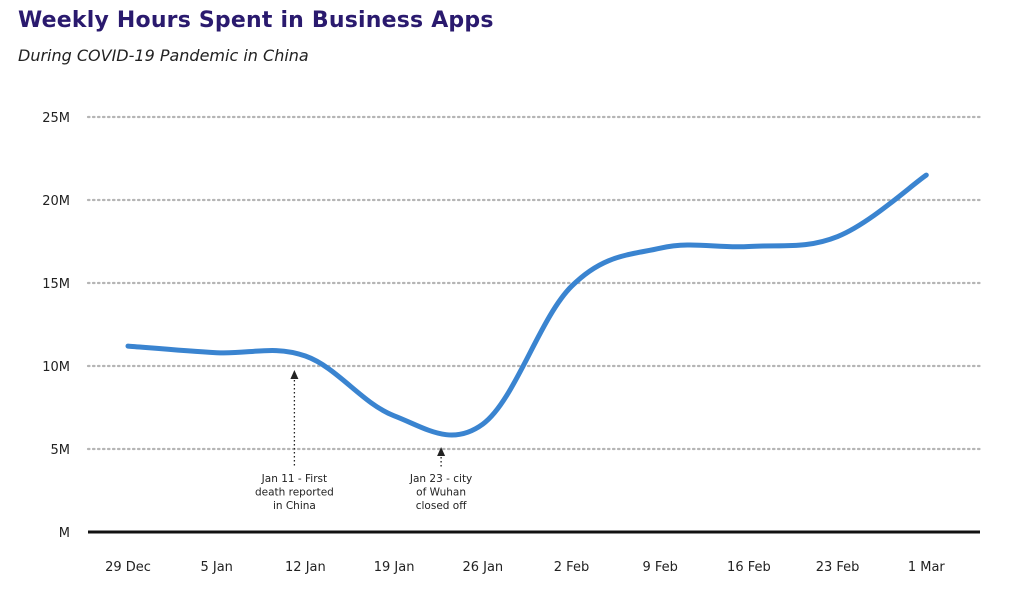 Image resolution: width=1024 pixels, height=597 pixels. I want to click on data-point-16-feb, so click(748, 246).